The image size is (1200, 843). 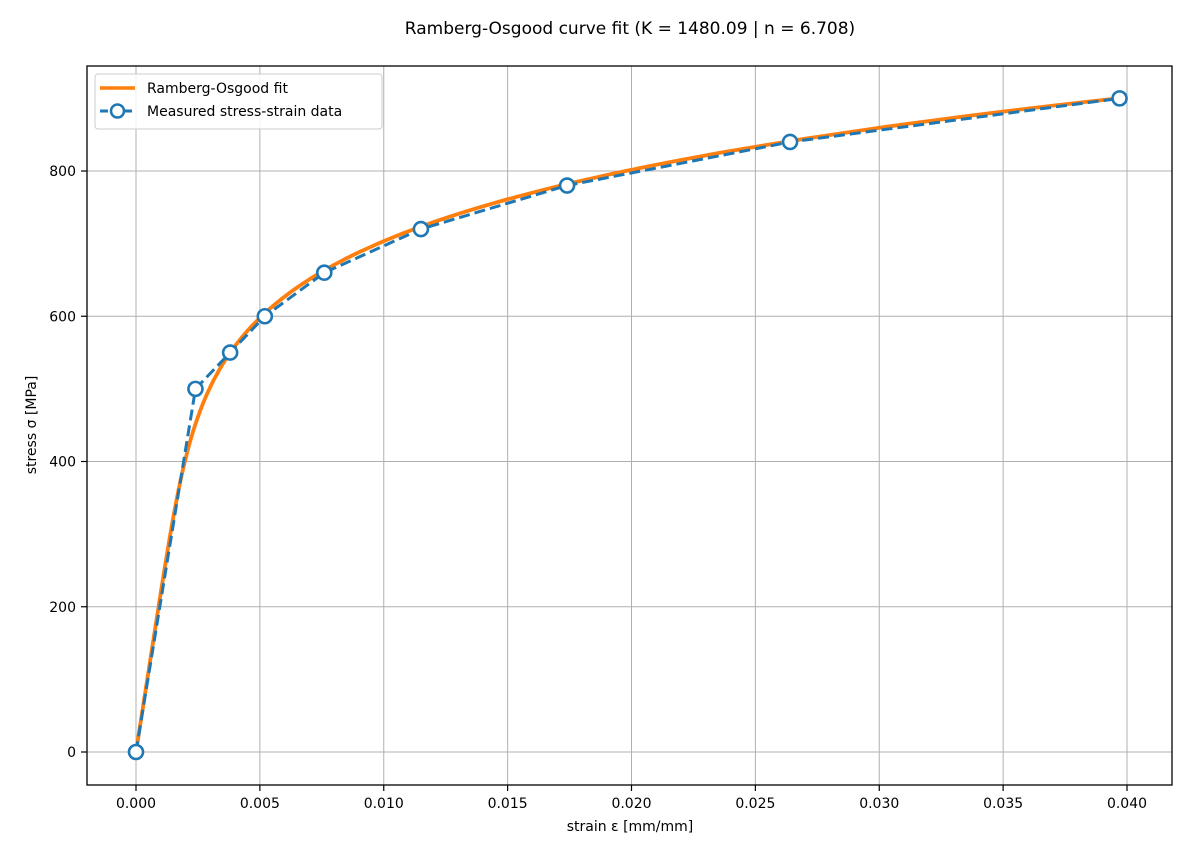 What do you see at coordinates (62, 317) in the screenshot?
I see `y-tick-label: 600` at bounding box center [62, 317].